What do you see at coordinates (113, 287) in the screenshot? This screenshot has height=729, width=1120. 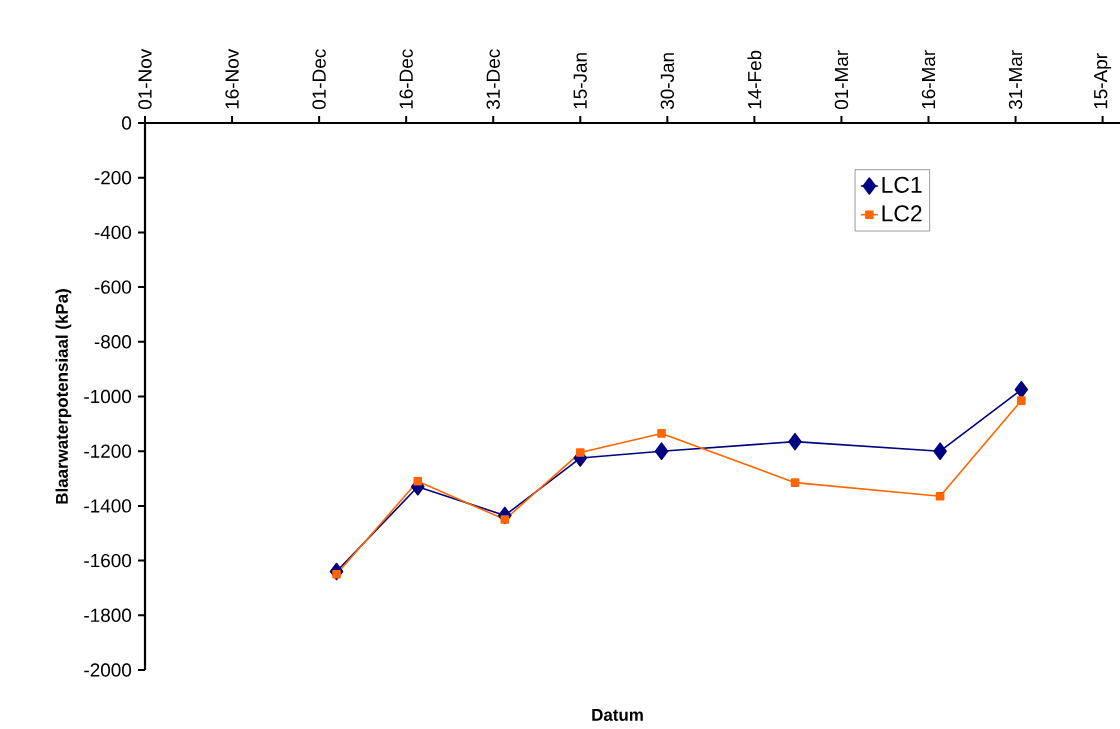 I see `y-tick-label: -600` at bounding box center [113, 287].